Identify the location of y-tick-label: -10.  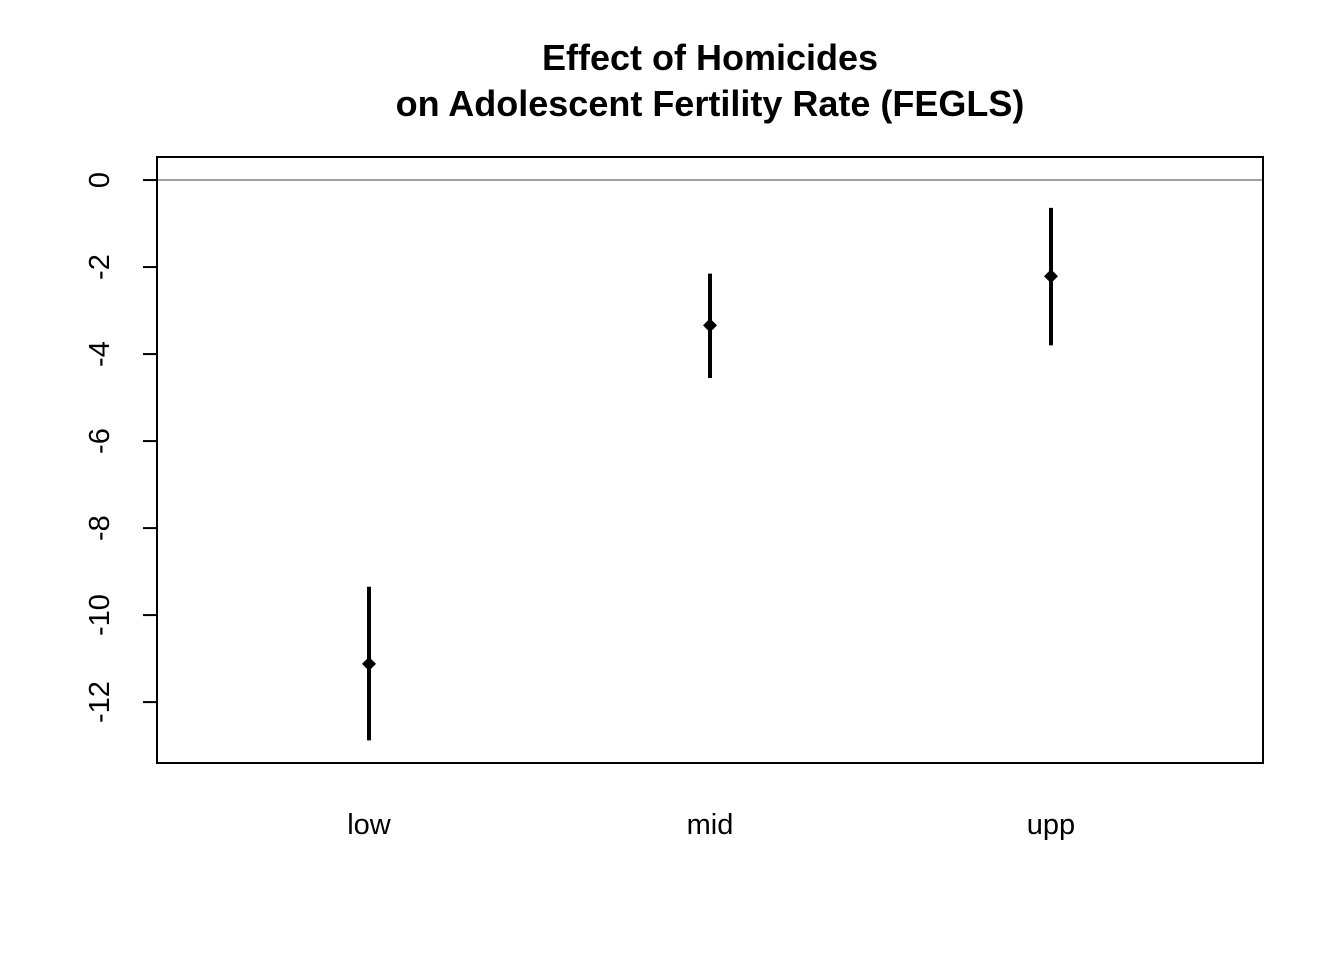
(100, 615).